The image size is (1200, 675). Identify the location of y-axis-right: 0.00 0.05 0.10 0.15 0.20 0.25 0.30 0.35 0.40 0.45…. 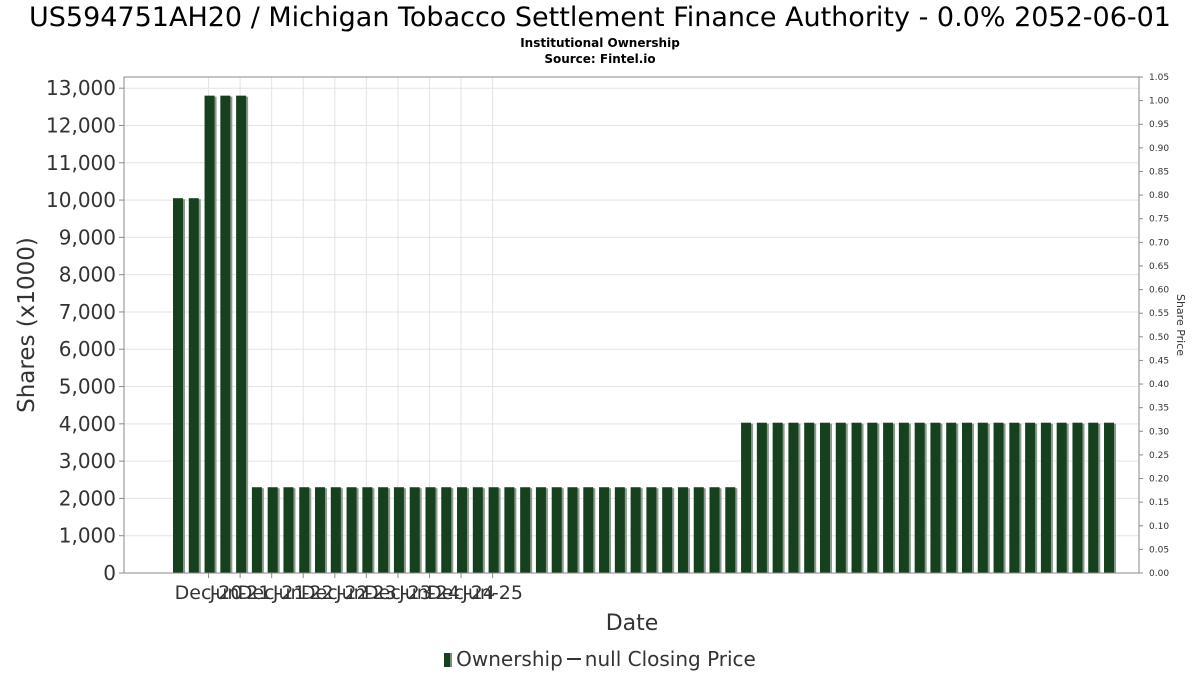
(1154, 326).